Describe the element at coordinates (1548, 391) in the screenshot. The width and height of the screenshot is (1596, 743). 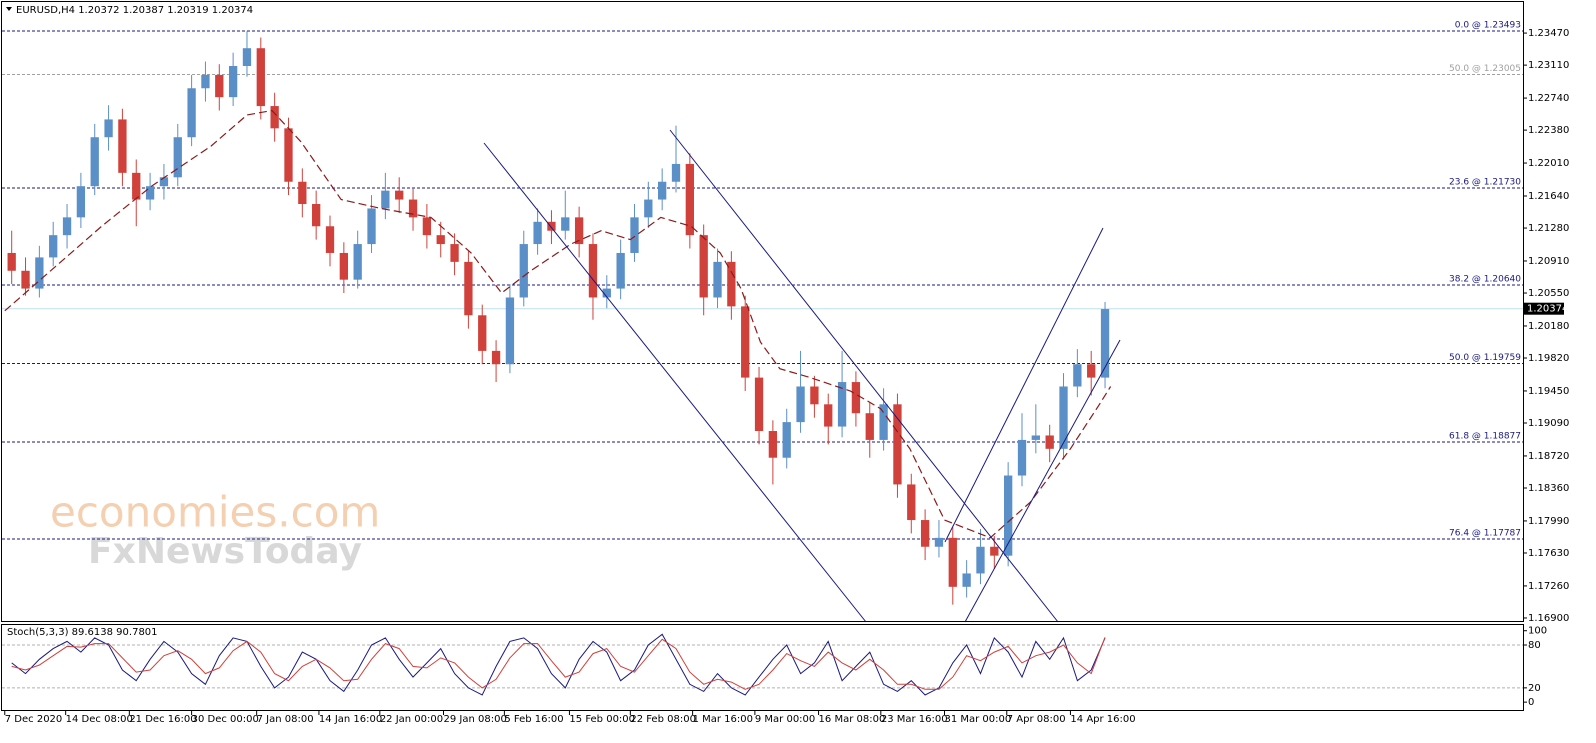
I see `y-tick-label: 1.19450` at that location.